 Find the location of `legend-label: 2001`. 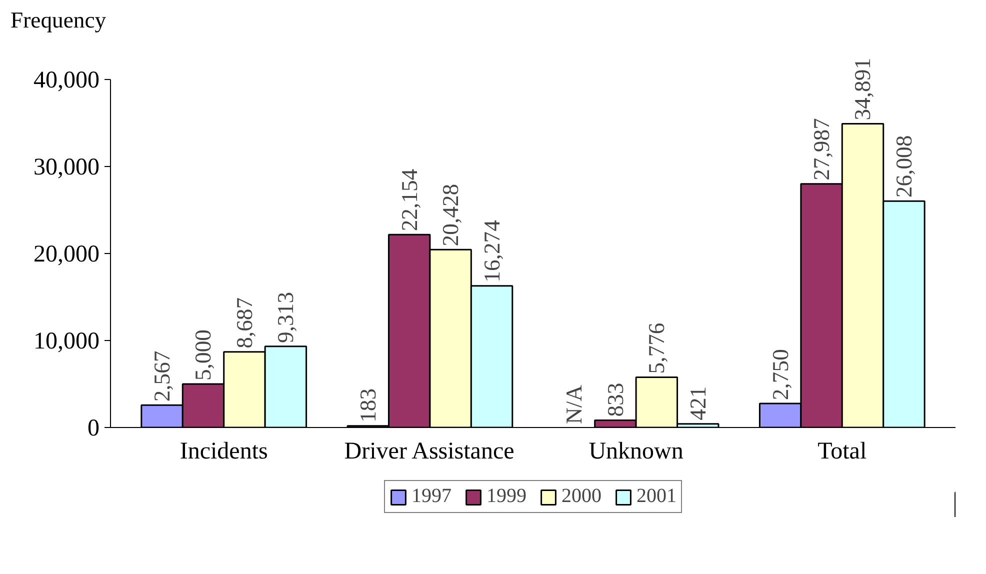

legend-label: 2001 is located at coordinates (656, 496).